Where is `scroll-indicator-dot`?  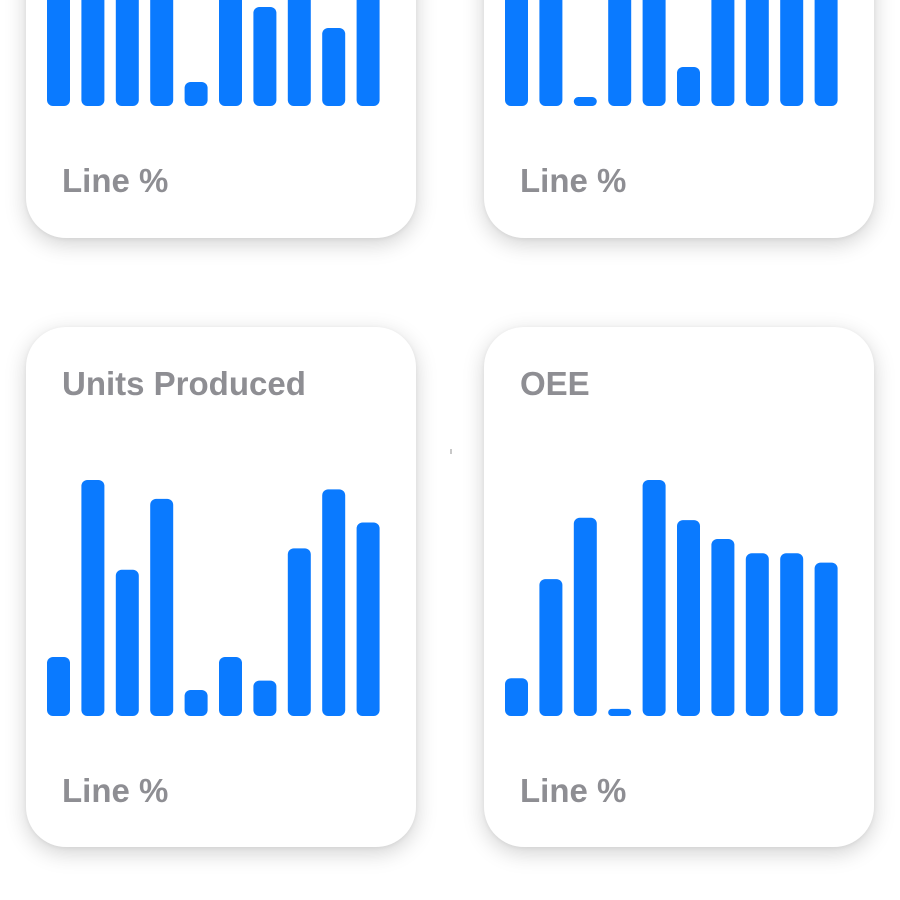 scroll-indicator-dot is located at coordinates (451, 451).